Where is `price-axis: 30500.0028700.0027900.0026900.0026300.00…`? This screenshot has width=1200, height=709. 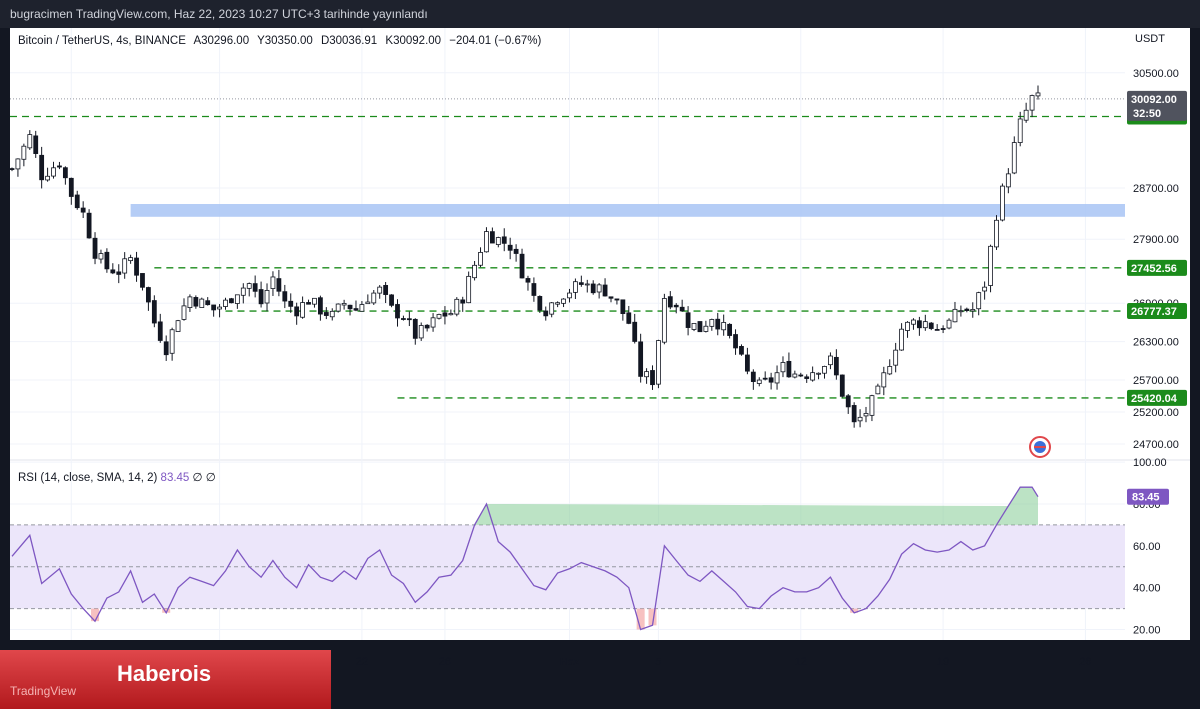
price-axis: 30500.0028700.0027900.0026900.0026300.00… is located at coordinates (1156, 259).